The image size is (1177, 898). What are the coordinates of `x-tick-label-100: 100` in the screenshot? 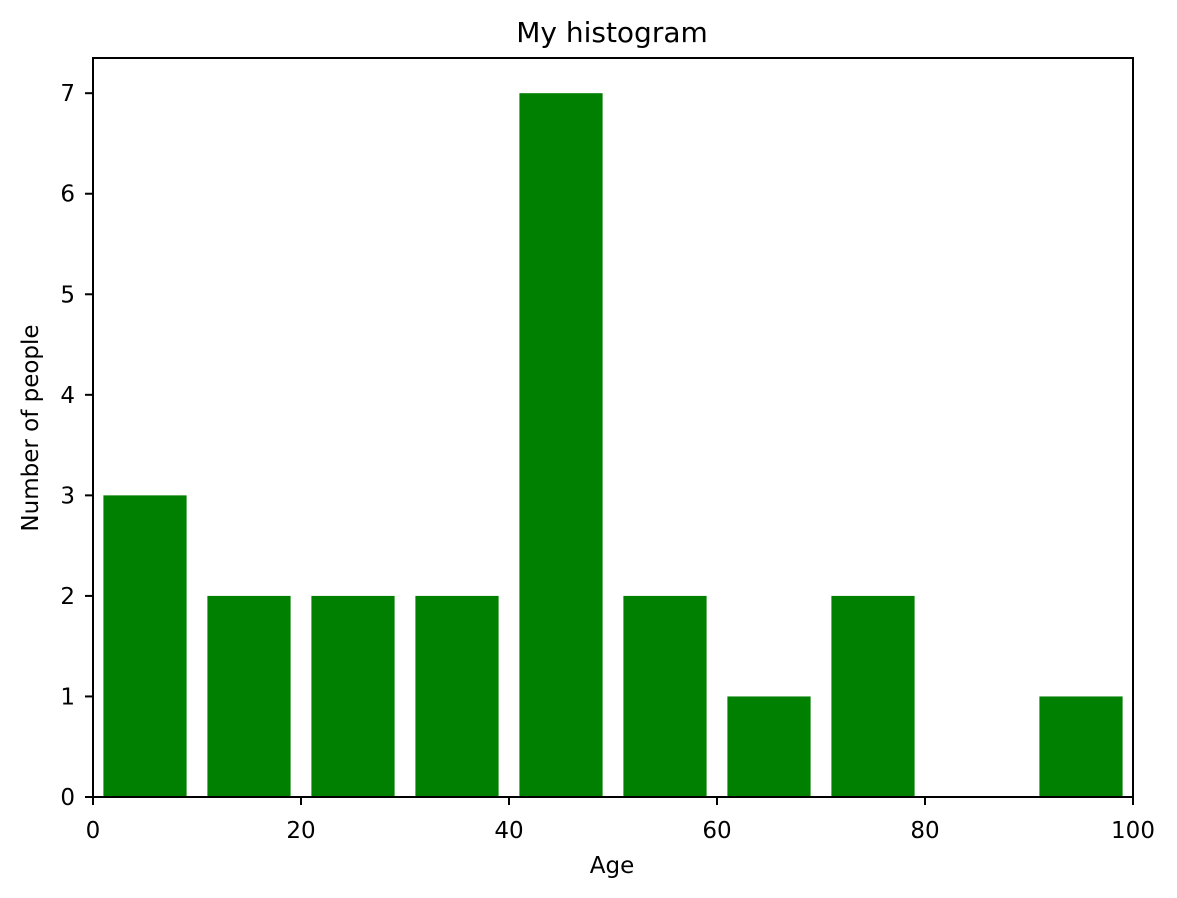 It's located at (1133, 831).